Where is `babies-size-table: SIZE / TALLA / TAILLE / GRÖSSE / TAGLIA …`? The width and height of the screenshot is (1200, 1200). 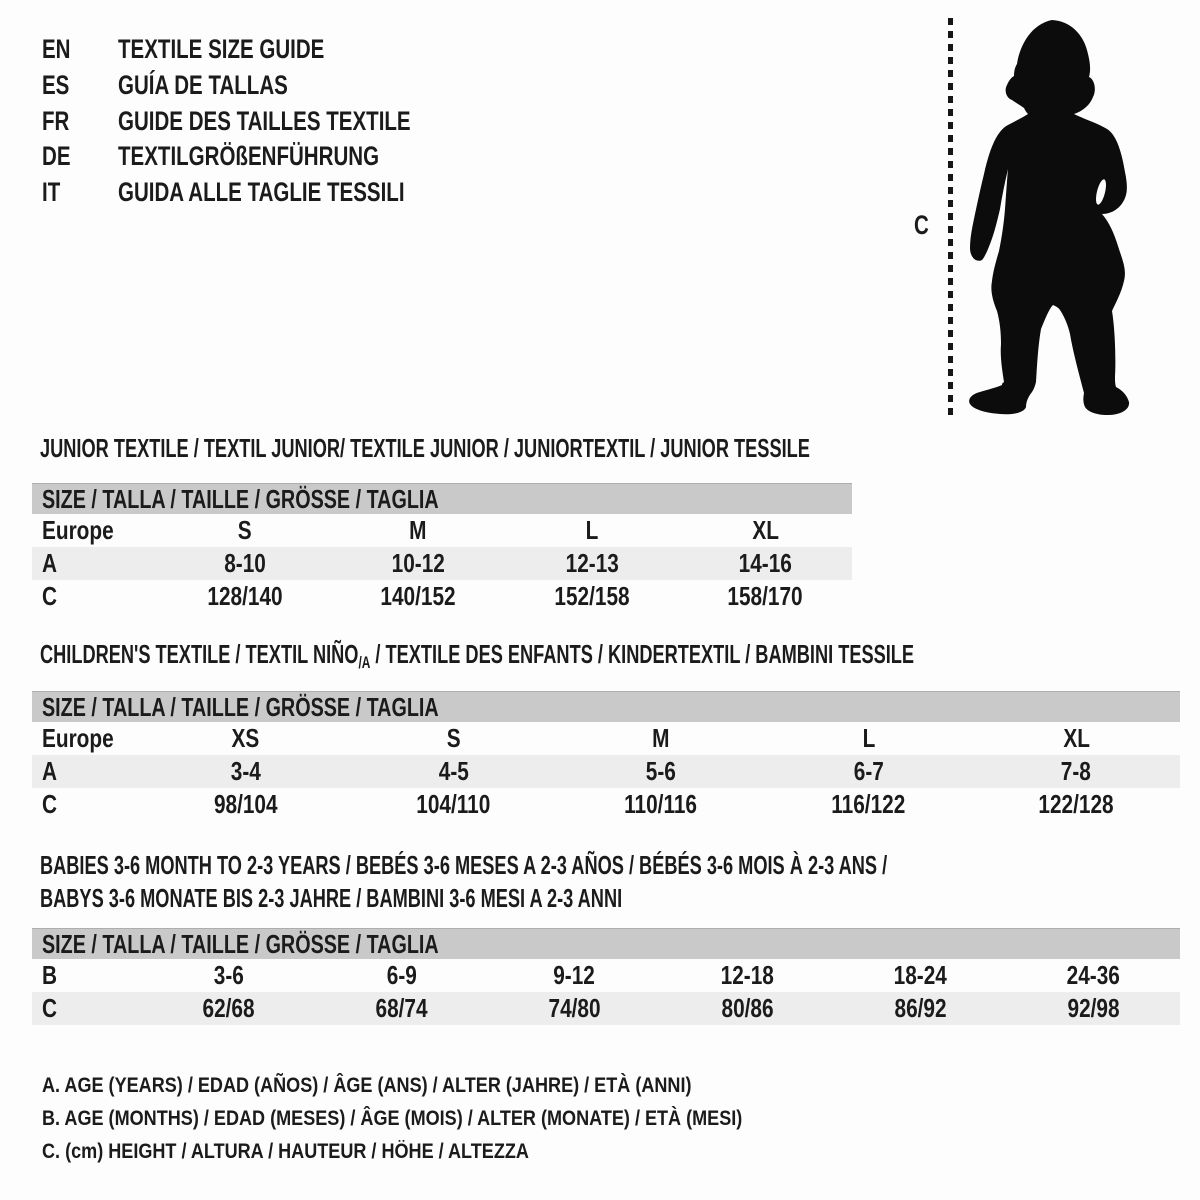
babies-size-table: SIZE / TALLA / TAILLE / GRÖSSE / TAGLIA … is located at coordinates (606, 976).